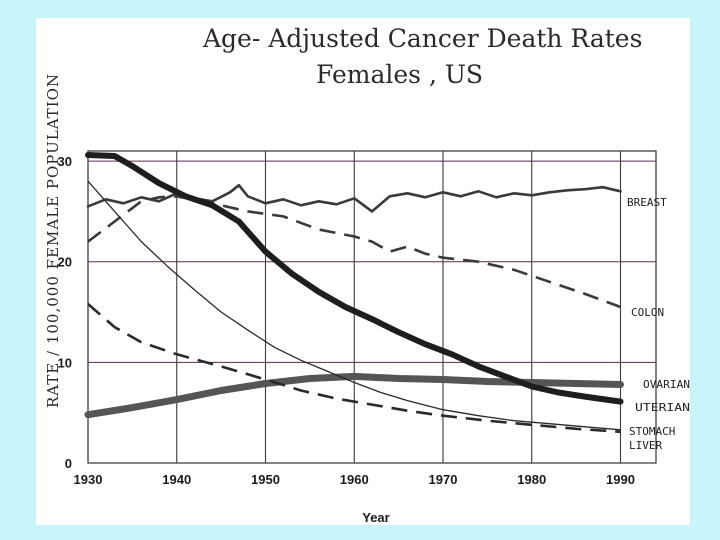 This screenshot has height=540, width=720. What do you see at coordinates (68, 463) in the screenshot?
I see `y-tick-0: 0` at bounding box center [68, 463].